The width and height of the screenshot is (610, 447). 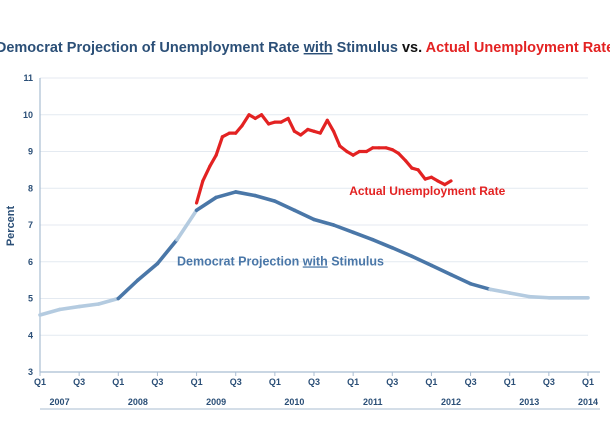 I want to click on chart-title-vs: vs., so click(x=414, y=48).